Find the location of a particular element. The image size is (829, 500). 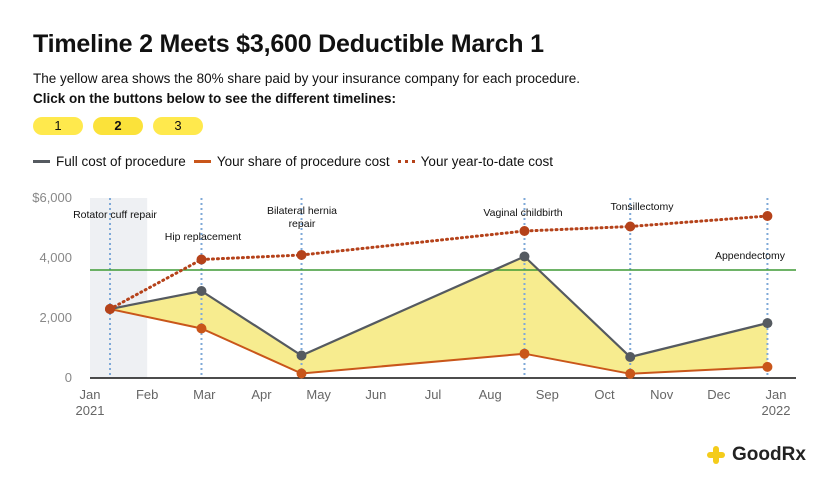

procedure-label: Appendectomy is located at coordinates (750, 256).